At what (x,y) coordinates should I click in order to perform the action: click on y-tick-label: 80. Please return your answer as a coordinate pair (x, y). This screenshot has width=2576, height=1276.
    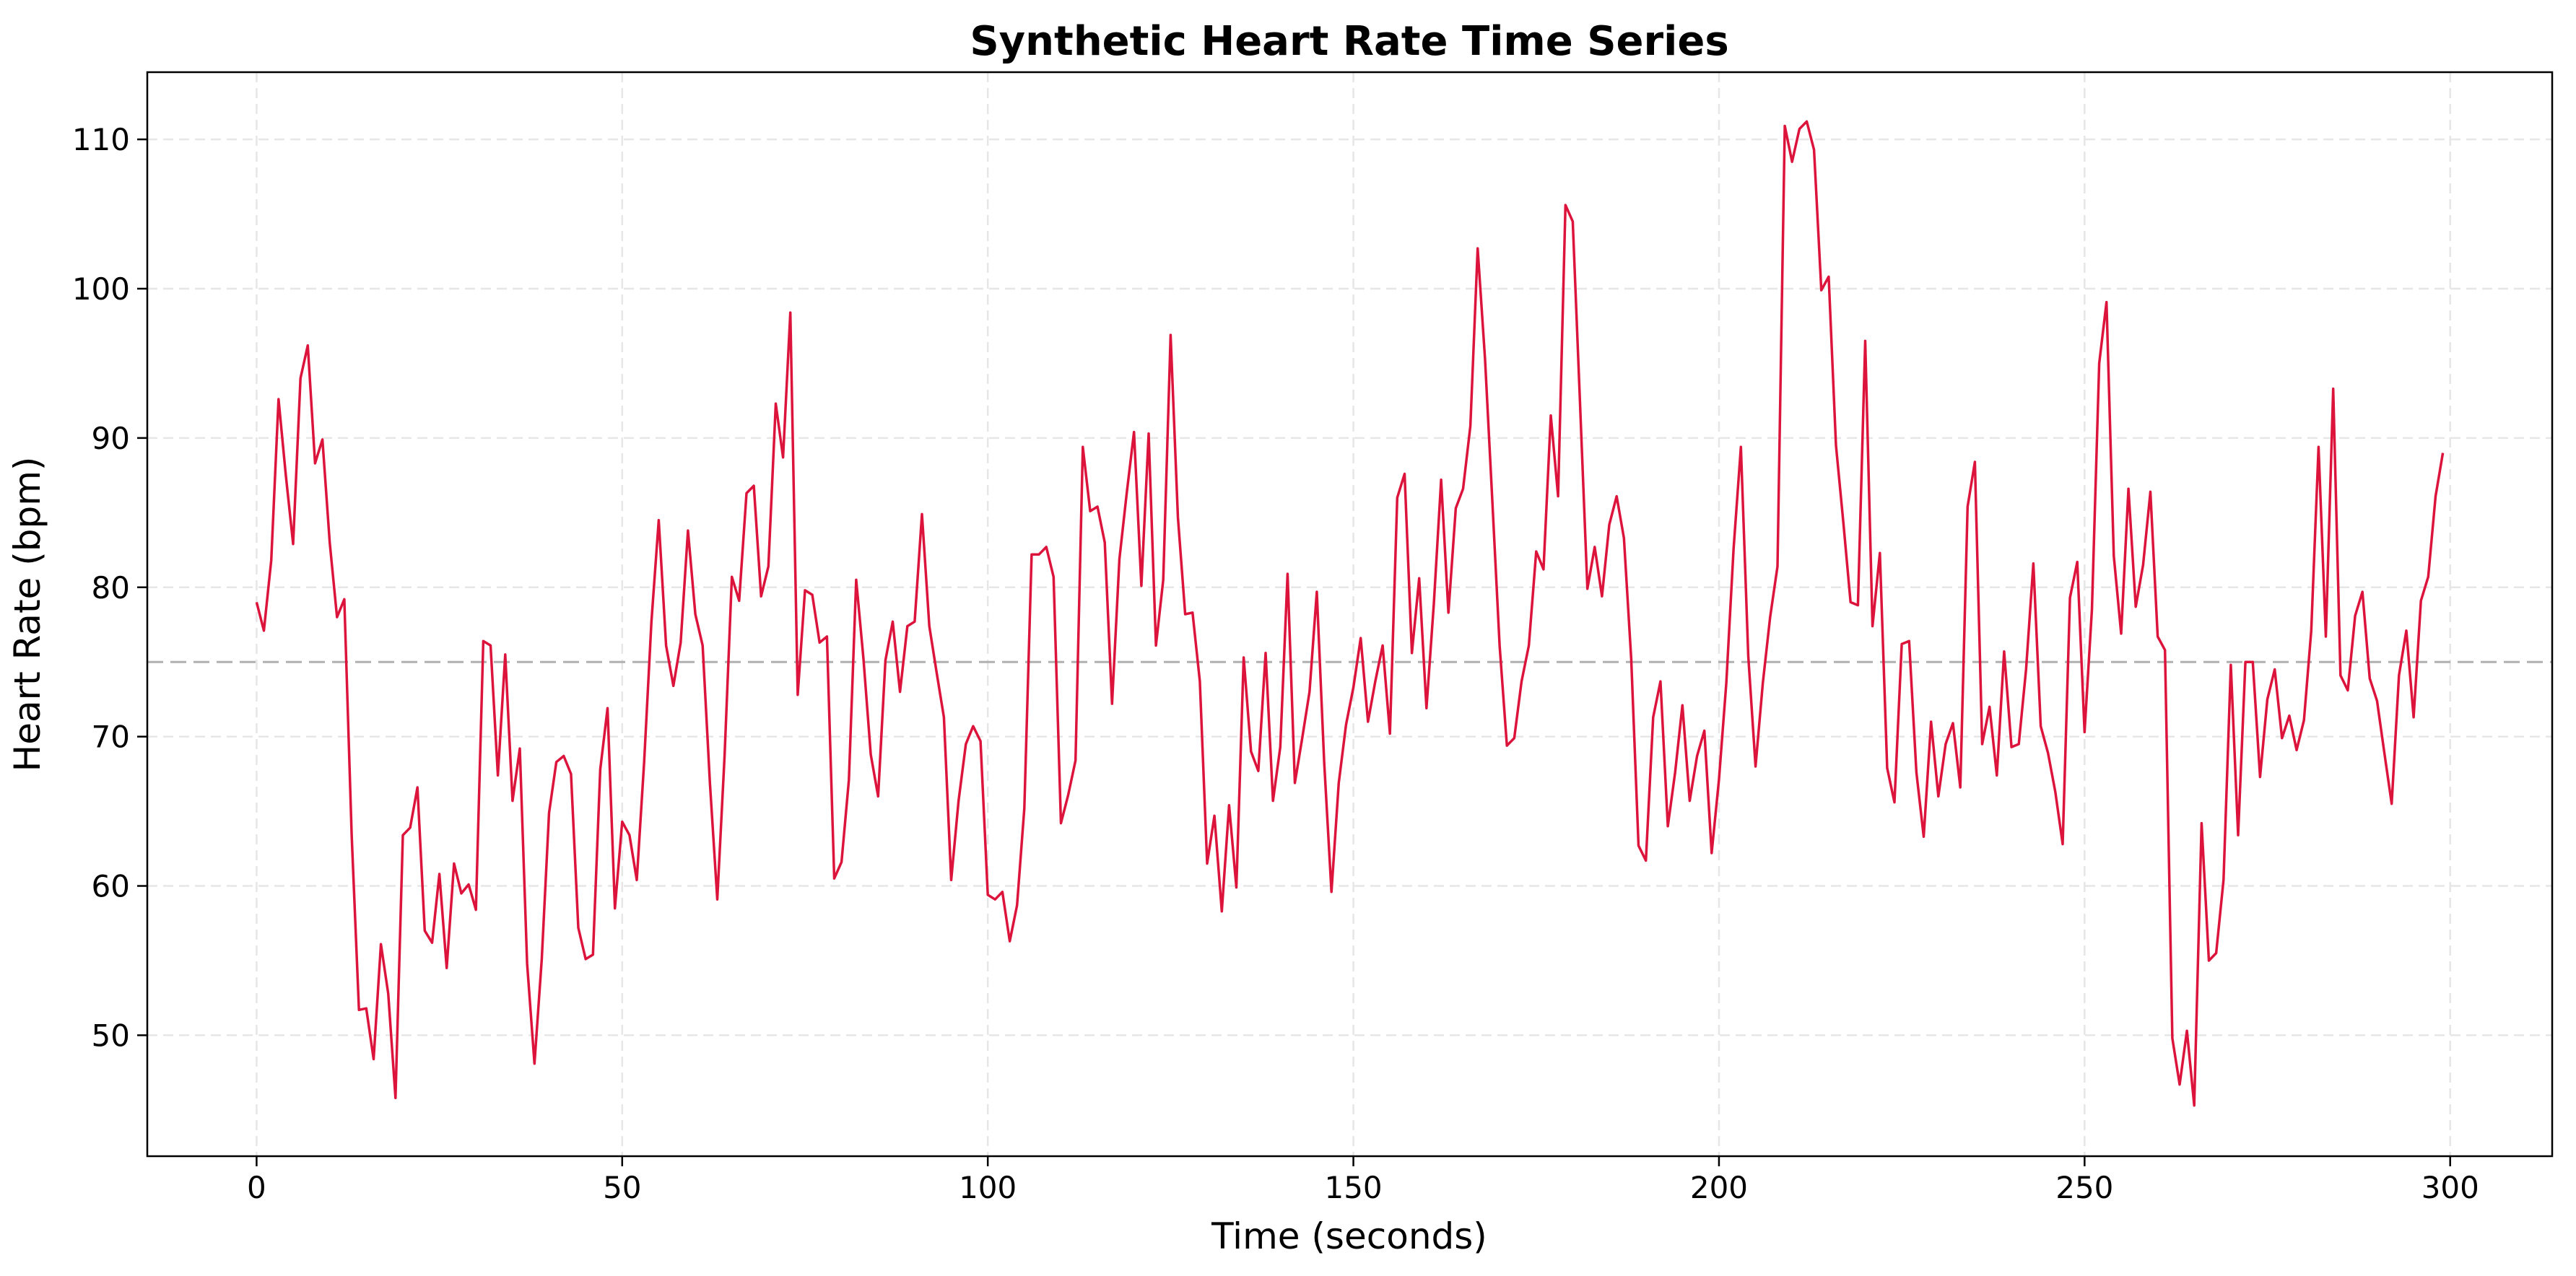
    Looking at the image, I should click on (111, 588).